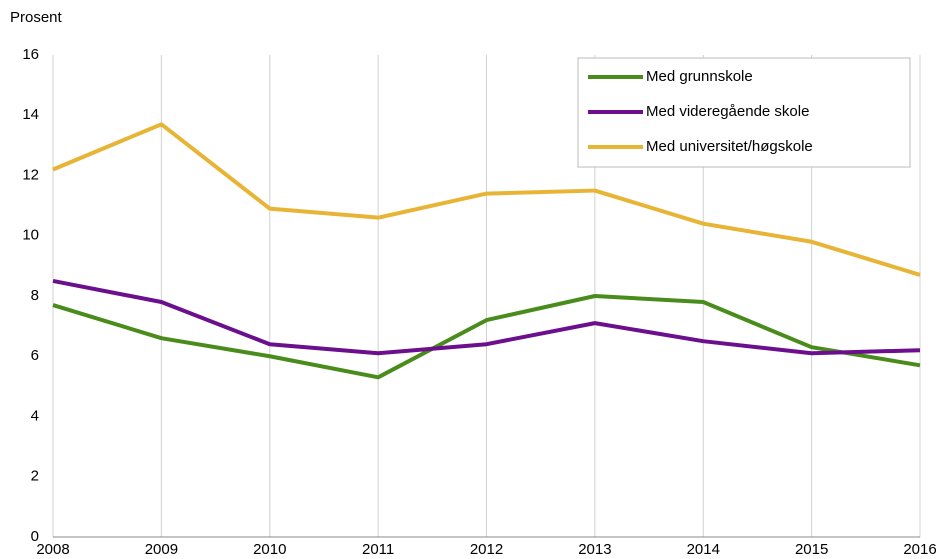 The height and width of the screenshot is (559, 944). I want to click on y-tick-label: 12, so click(30, 174).